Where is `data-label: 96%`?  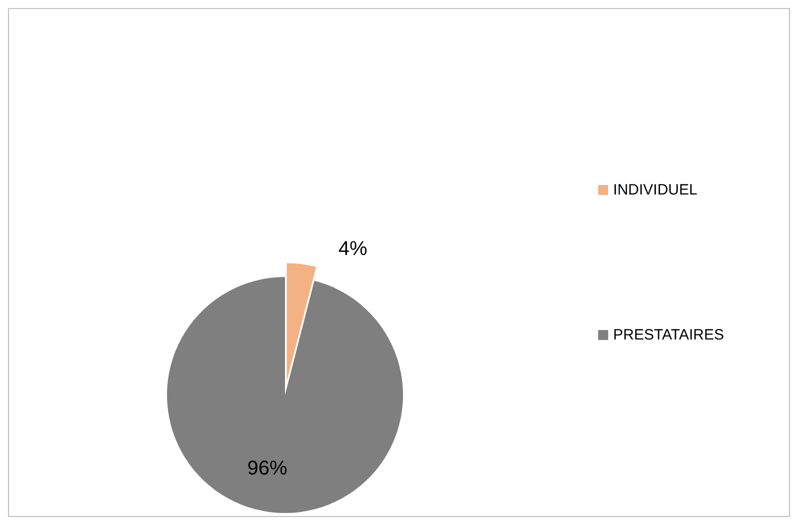
data-label: 96% is located at coordinates (267, 469).